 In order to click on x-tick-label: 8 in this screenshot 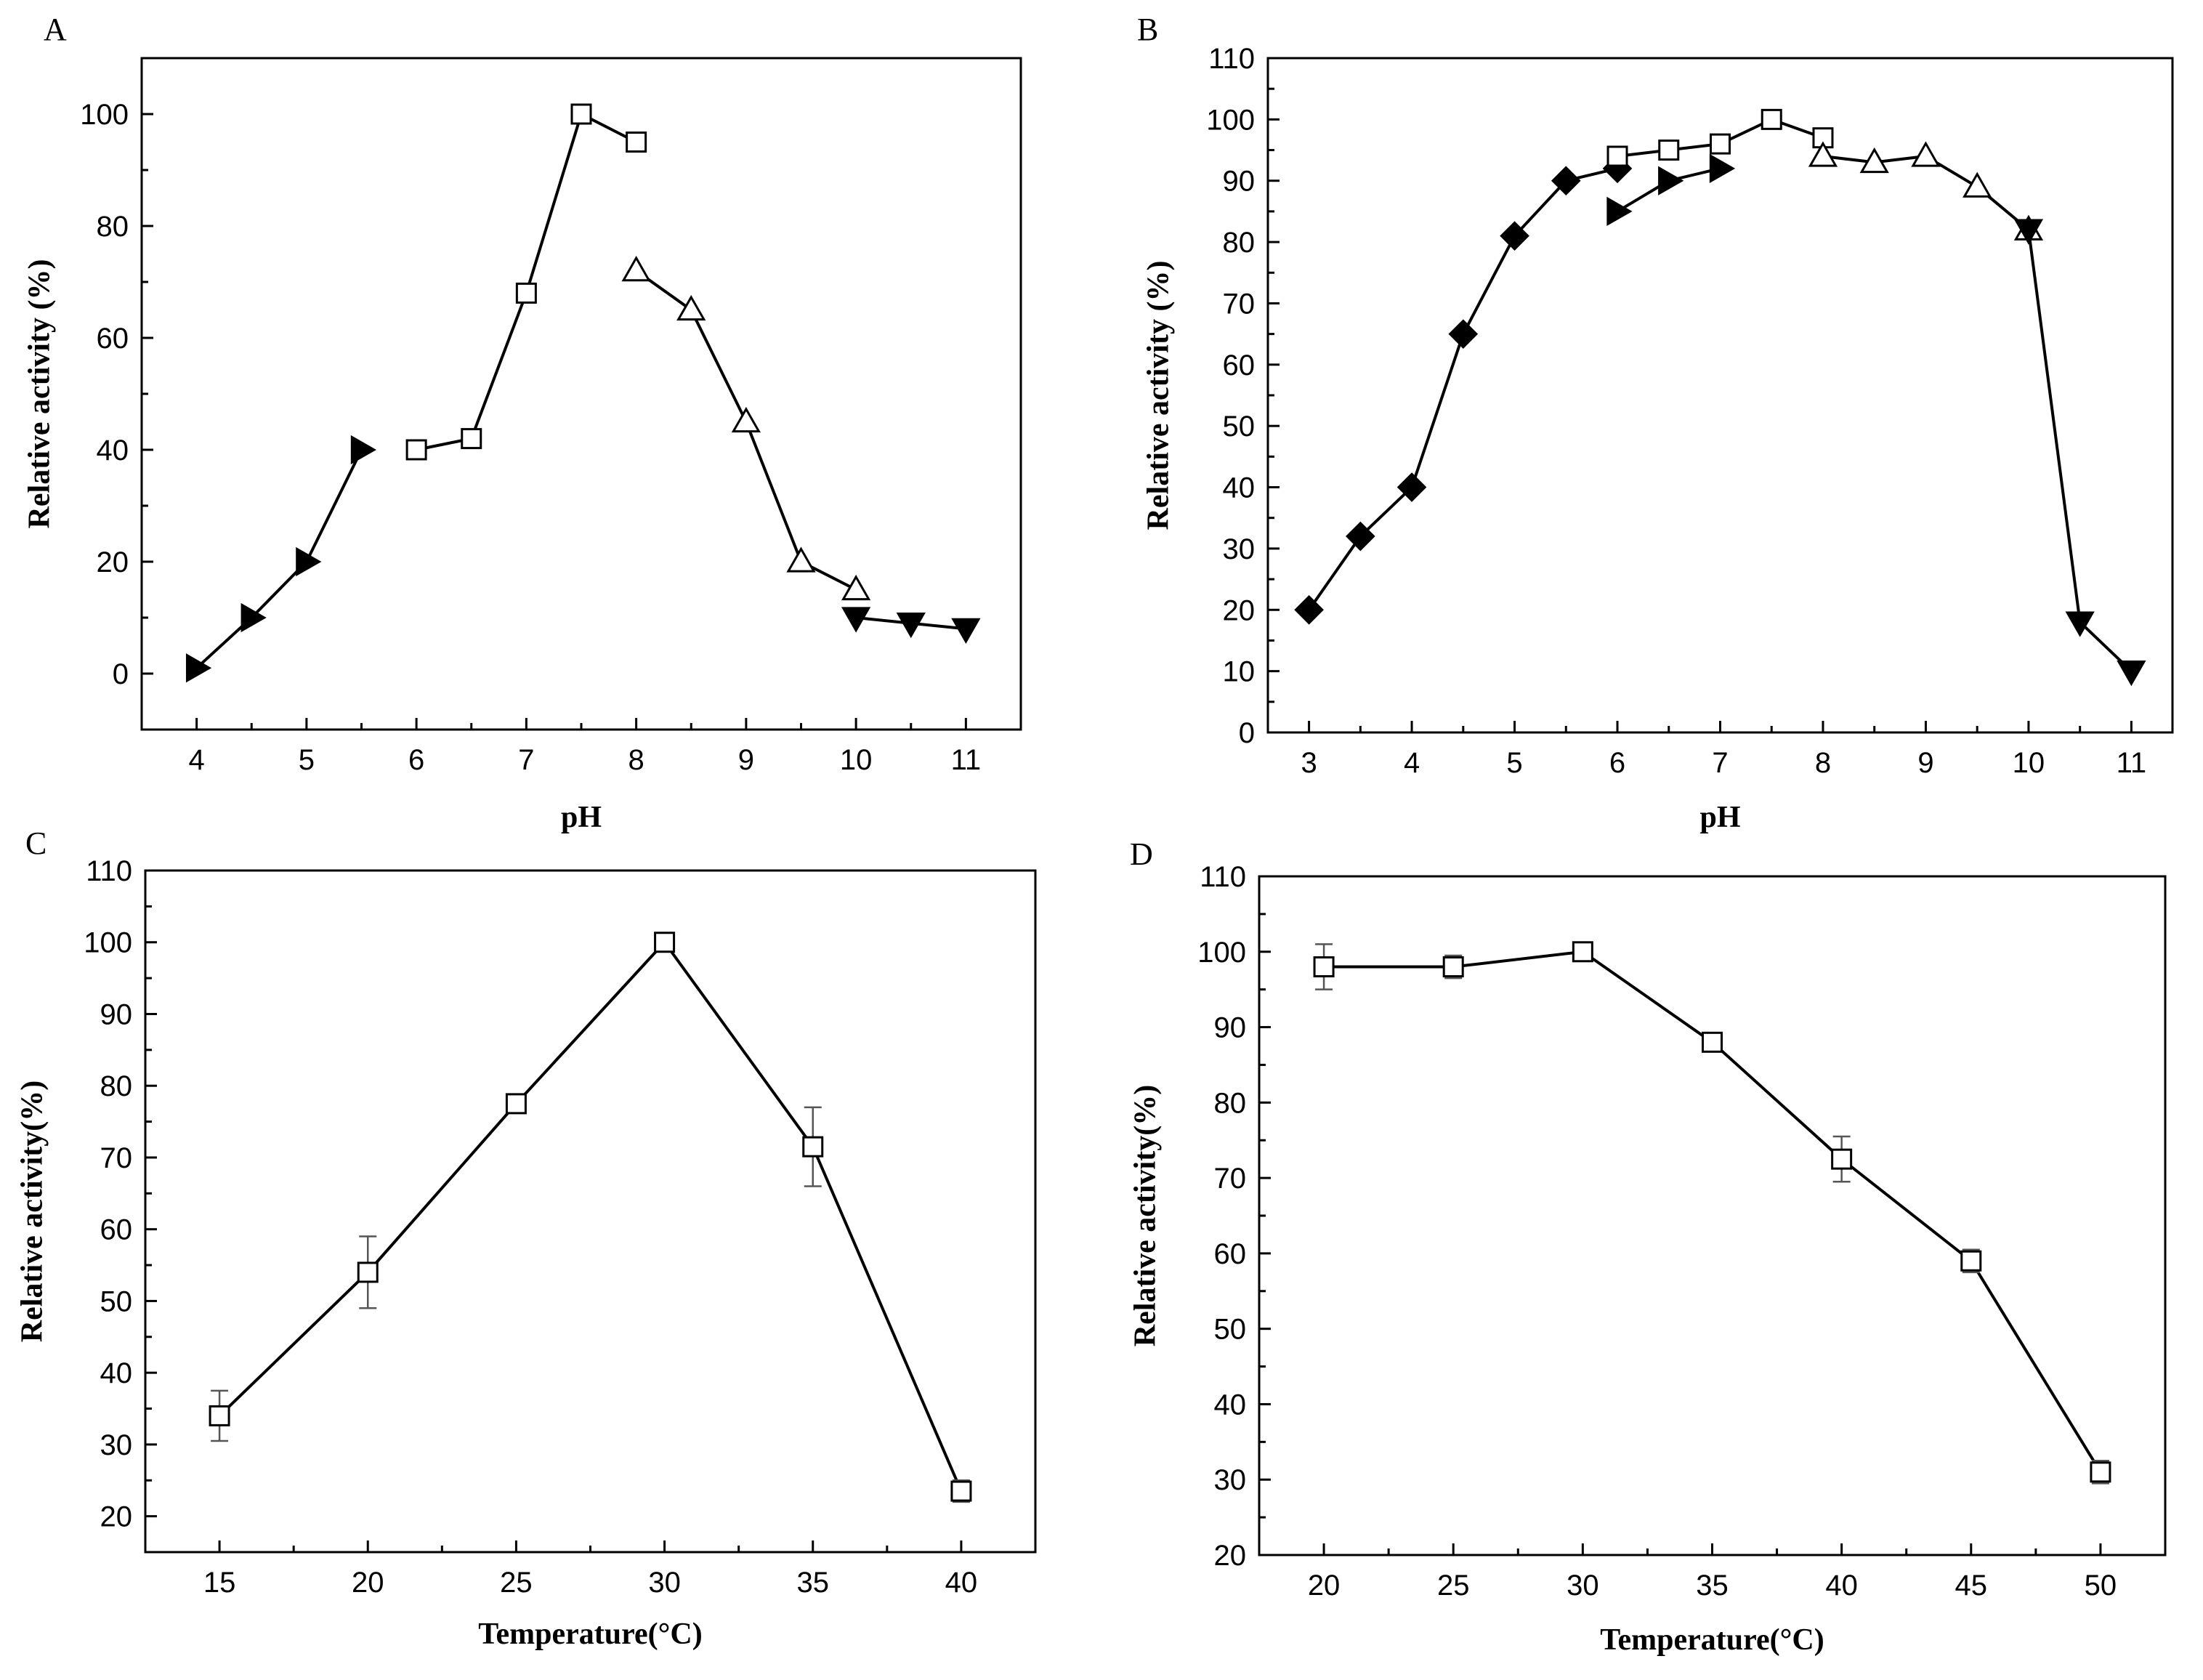, I will do `click(1823, 763)`.